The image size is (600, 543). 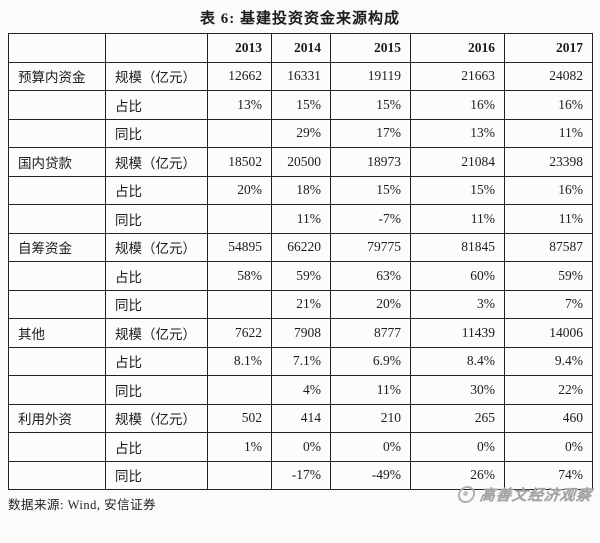 I want to click on table-row: 同比 4% 11% 30% 22%, so click(x=300, y=390).